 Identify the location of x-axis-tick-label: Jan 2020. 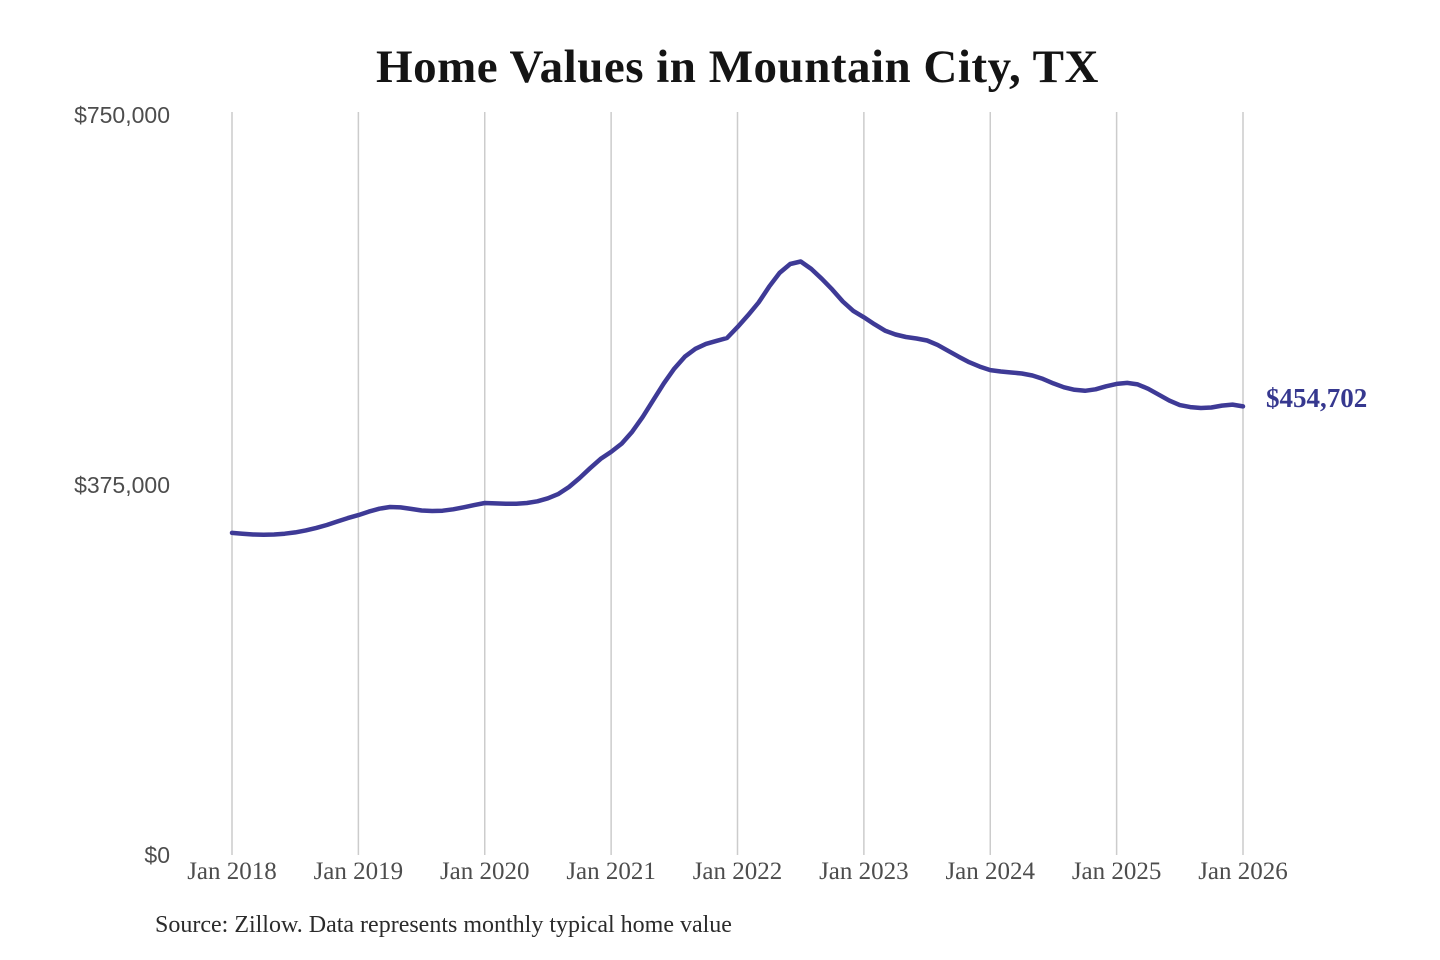
(484, 871).